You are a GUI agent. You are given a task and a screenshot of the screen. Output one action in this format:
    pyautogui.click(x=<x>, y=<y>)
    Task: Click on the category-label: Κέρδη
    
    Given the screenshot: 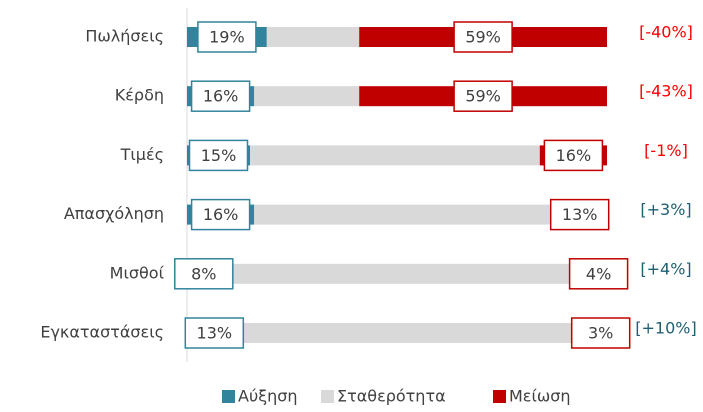 What is the action you would take?
    pyautogui.click(x=139, y=95)
    